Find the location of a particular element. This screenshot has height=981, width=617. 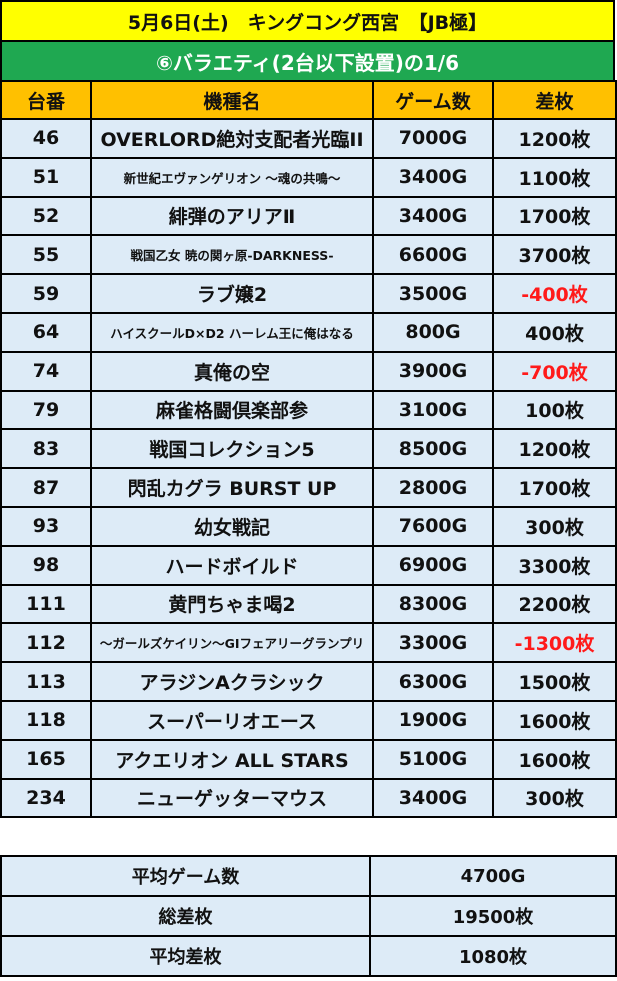

games-cell: 3300G is located at coordinates (433, 643).